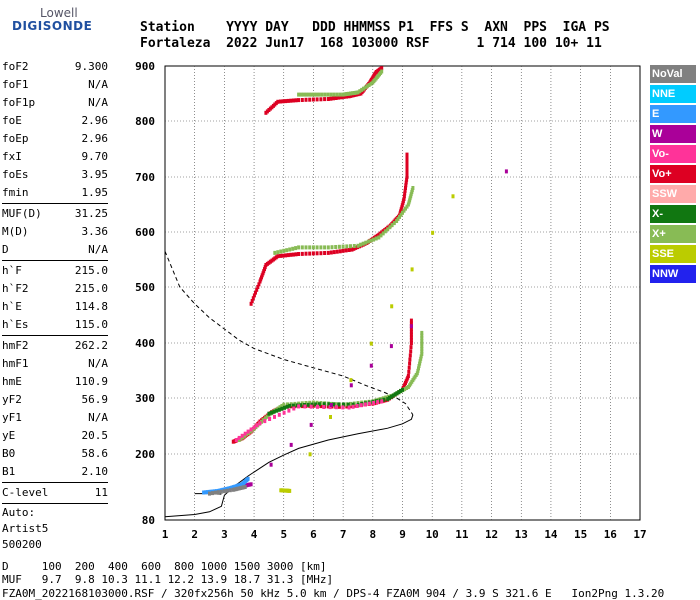 The height and width of the screenshot is (600, 700). I want to click on param-row-hmf2: hmF2 262.2, so click(55, 346).